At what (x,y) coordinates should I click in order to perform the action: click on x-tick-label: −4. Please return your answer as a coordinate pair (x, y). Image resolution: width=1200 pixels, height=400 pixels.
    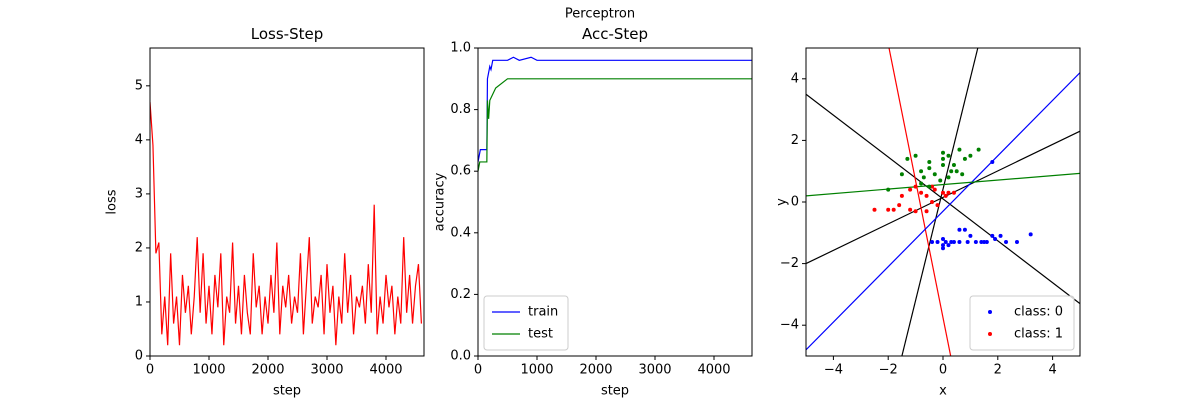
    Looking at the image, I should click on (833, 370).